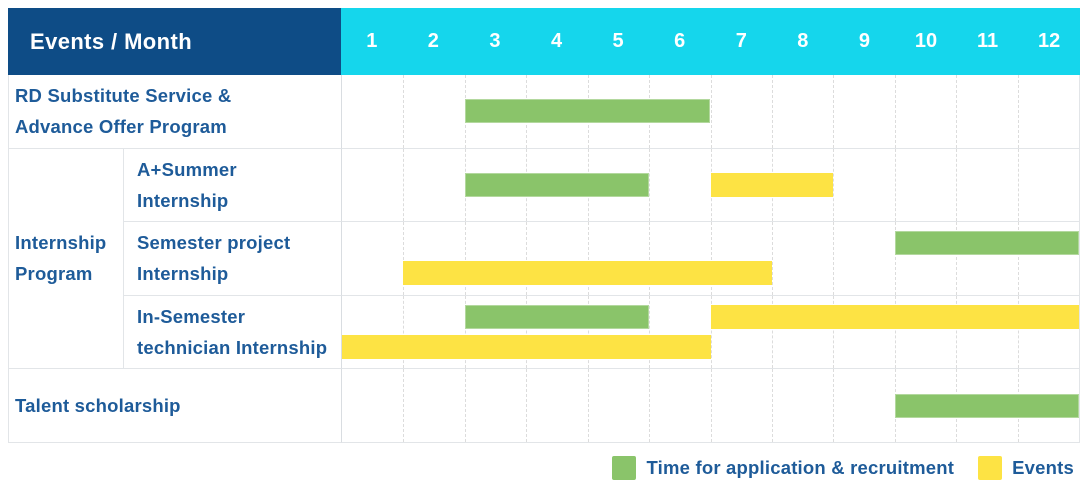 The height and width of the screenshot is (494, 1080). Describe the element at coordinates (1043, 467) in the screenshot. I see `legend-label-events: Events` at that location.